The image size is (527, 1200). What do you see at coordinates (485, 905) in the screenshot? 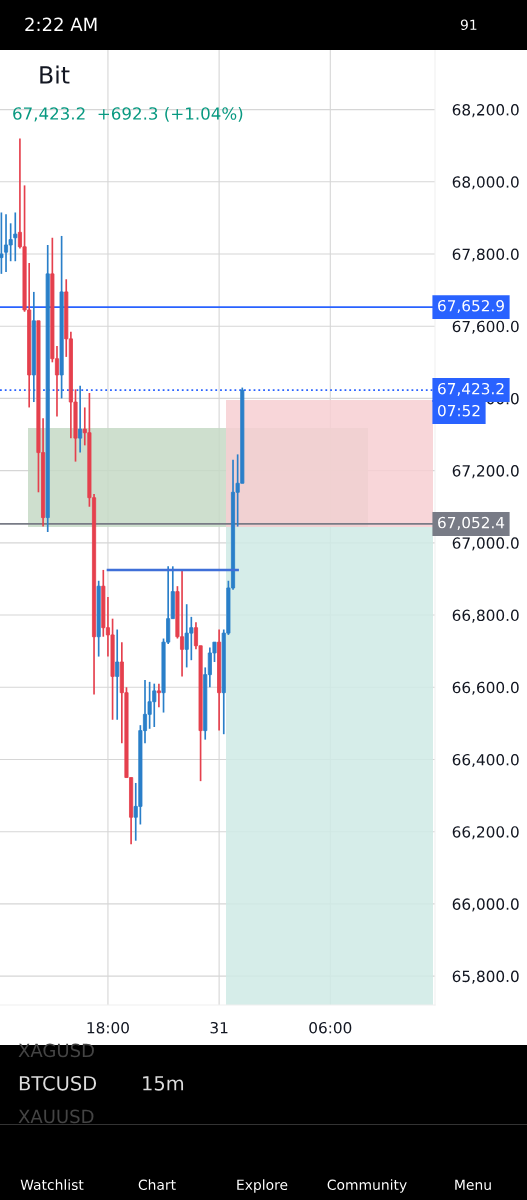
I see `y-tick-label: 66,000.0` at bounding box center [485, 905].